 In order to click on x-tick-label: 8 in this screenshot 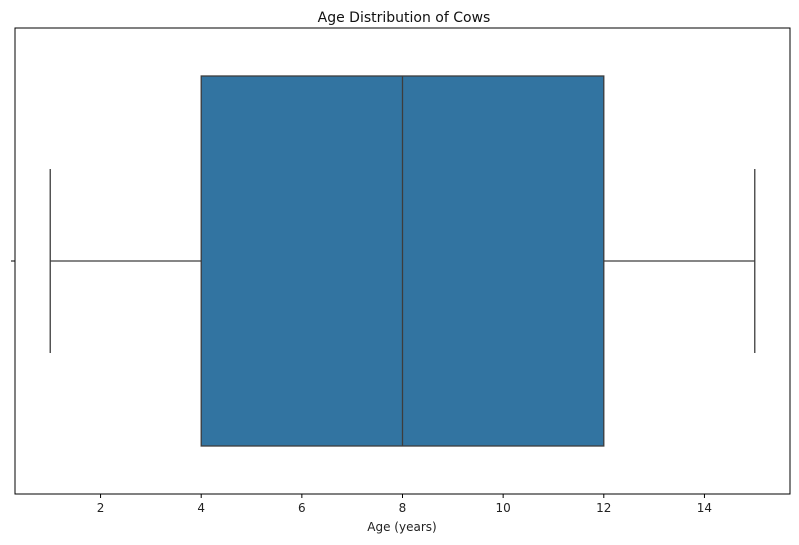, I will do `click(403, 508)`.